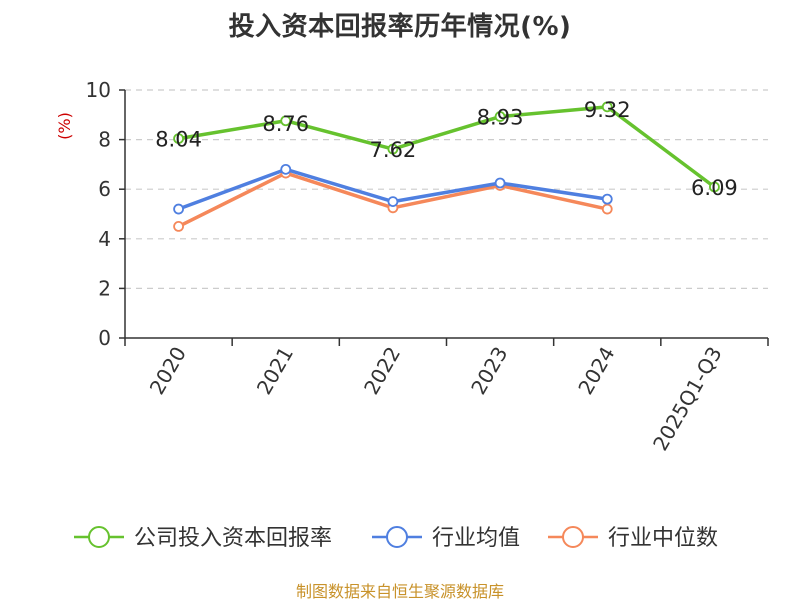  I want to click on x-tick-label: 2023, so click(489, 371).